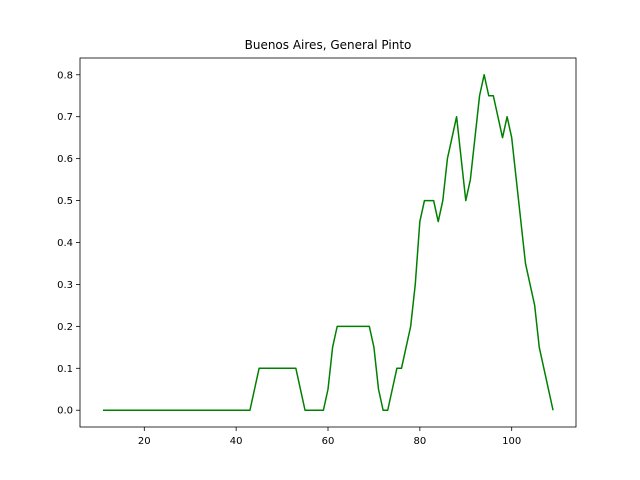 The height and width of the screenshot is (480, 640). I want to click on x-tick-label: 60, so click(328, 441).